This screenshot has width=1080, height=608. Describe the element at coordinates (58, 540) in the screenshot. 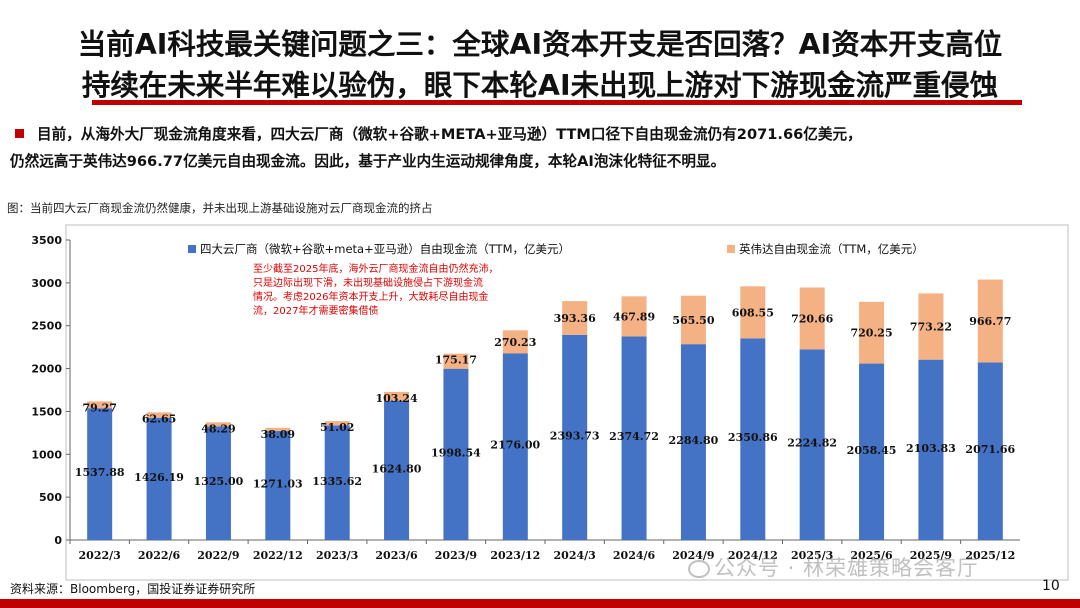

I see `y-tick-label: 0` at that location.